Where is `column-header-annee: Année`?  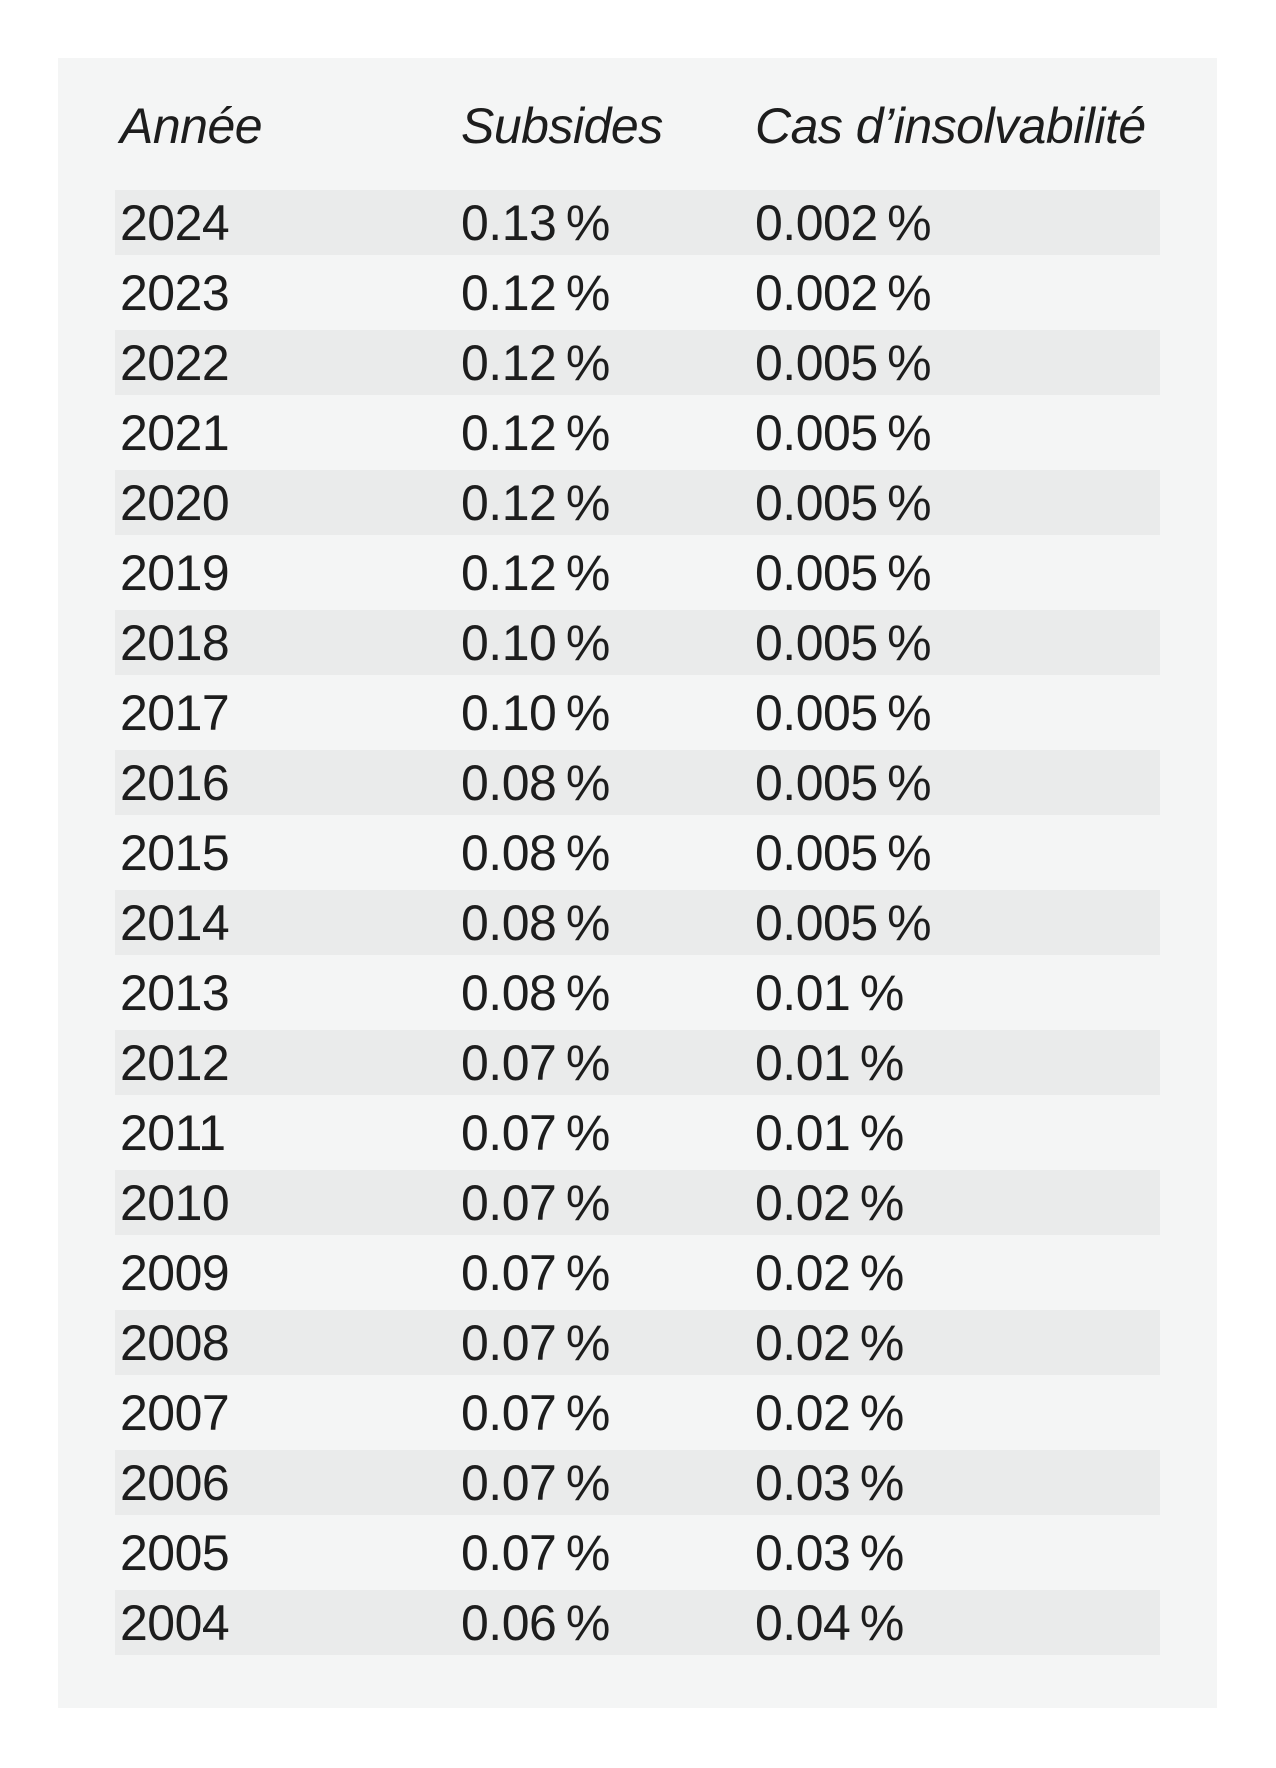 column-header-annee: Année is located at coordinates (191, 126).